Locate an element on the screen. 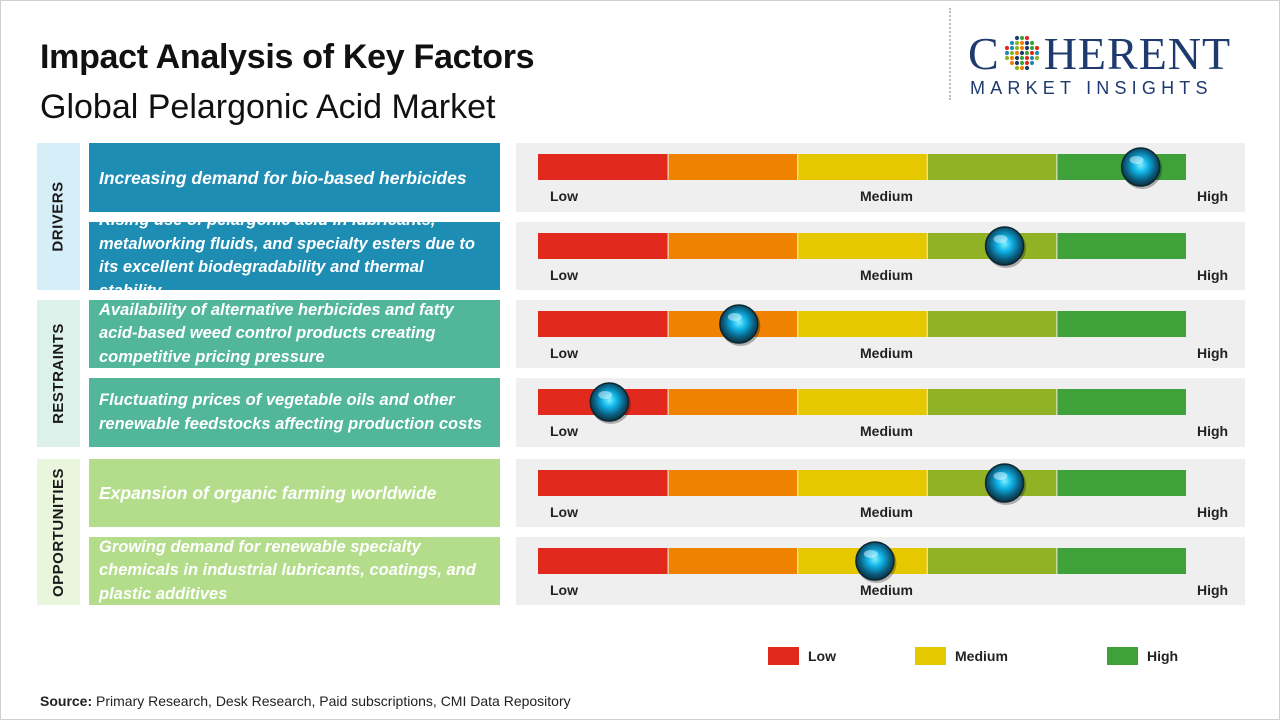 The height and width of the screenshot is (720, 1280). legend-swatch-low is located at coordinates (783, 656).